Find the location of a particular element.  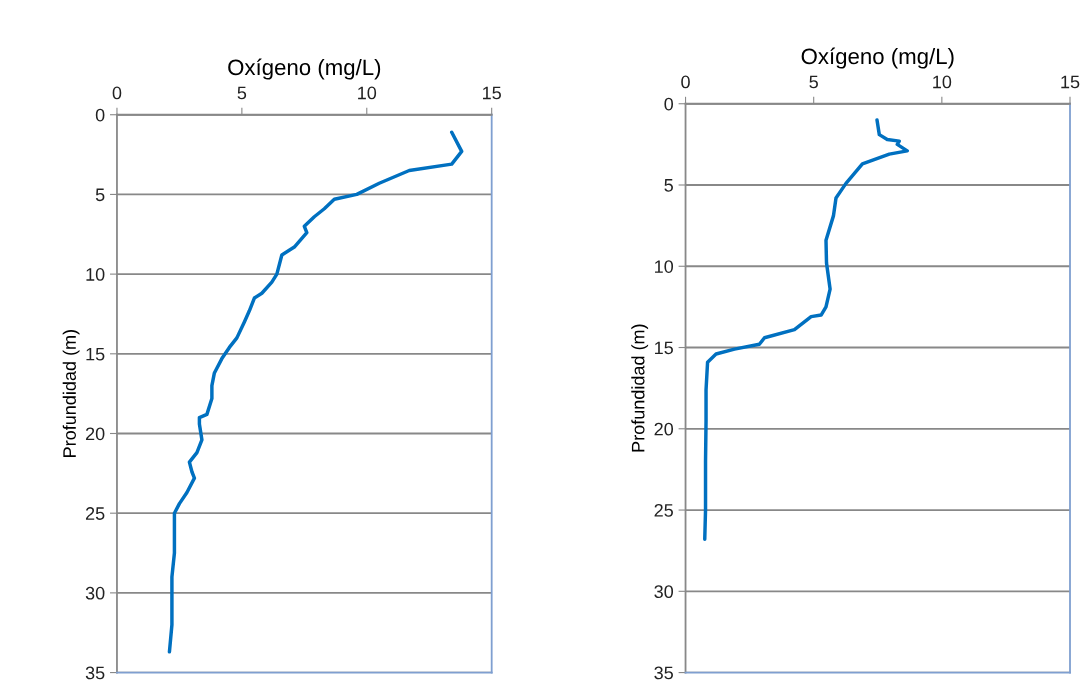

line-series is located at coordinates (806, 330).